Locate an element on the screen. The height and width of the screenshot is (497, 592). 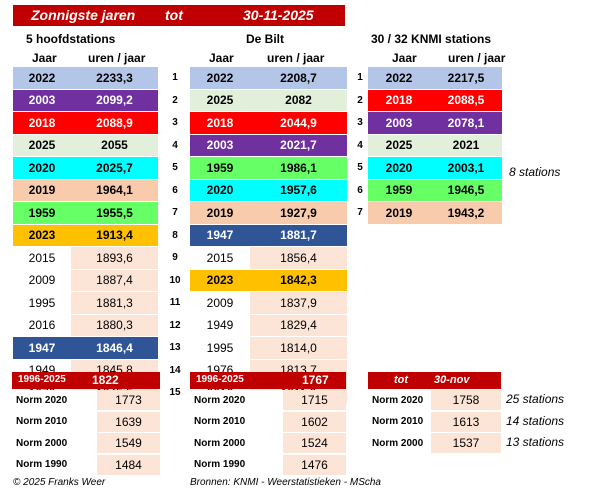
norm-value-bilt: 1524 is located at coordinates (314, 443).